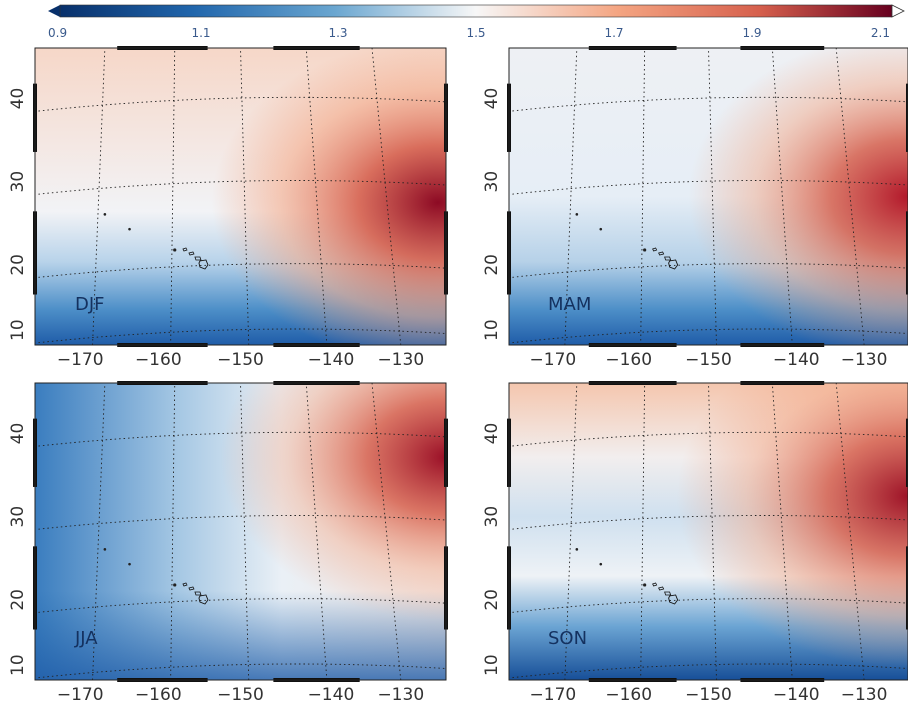  What do you see at coordinates (613, 33) in the screenshot?
I see `colorbar-tick-label: 1.7` at bounding box center [613, 33].